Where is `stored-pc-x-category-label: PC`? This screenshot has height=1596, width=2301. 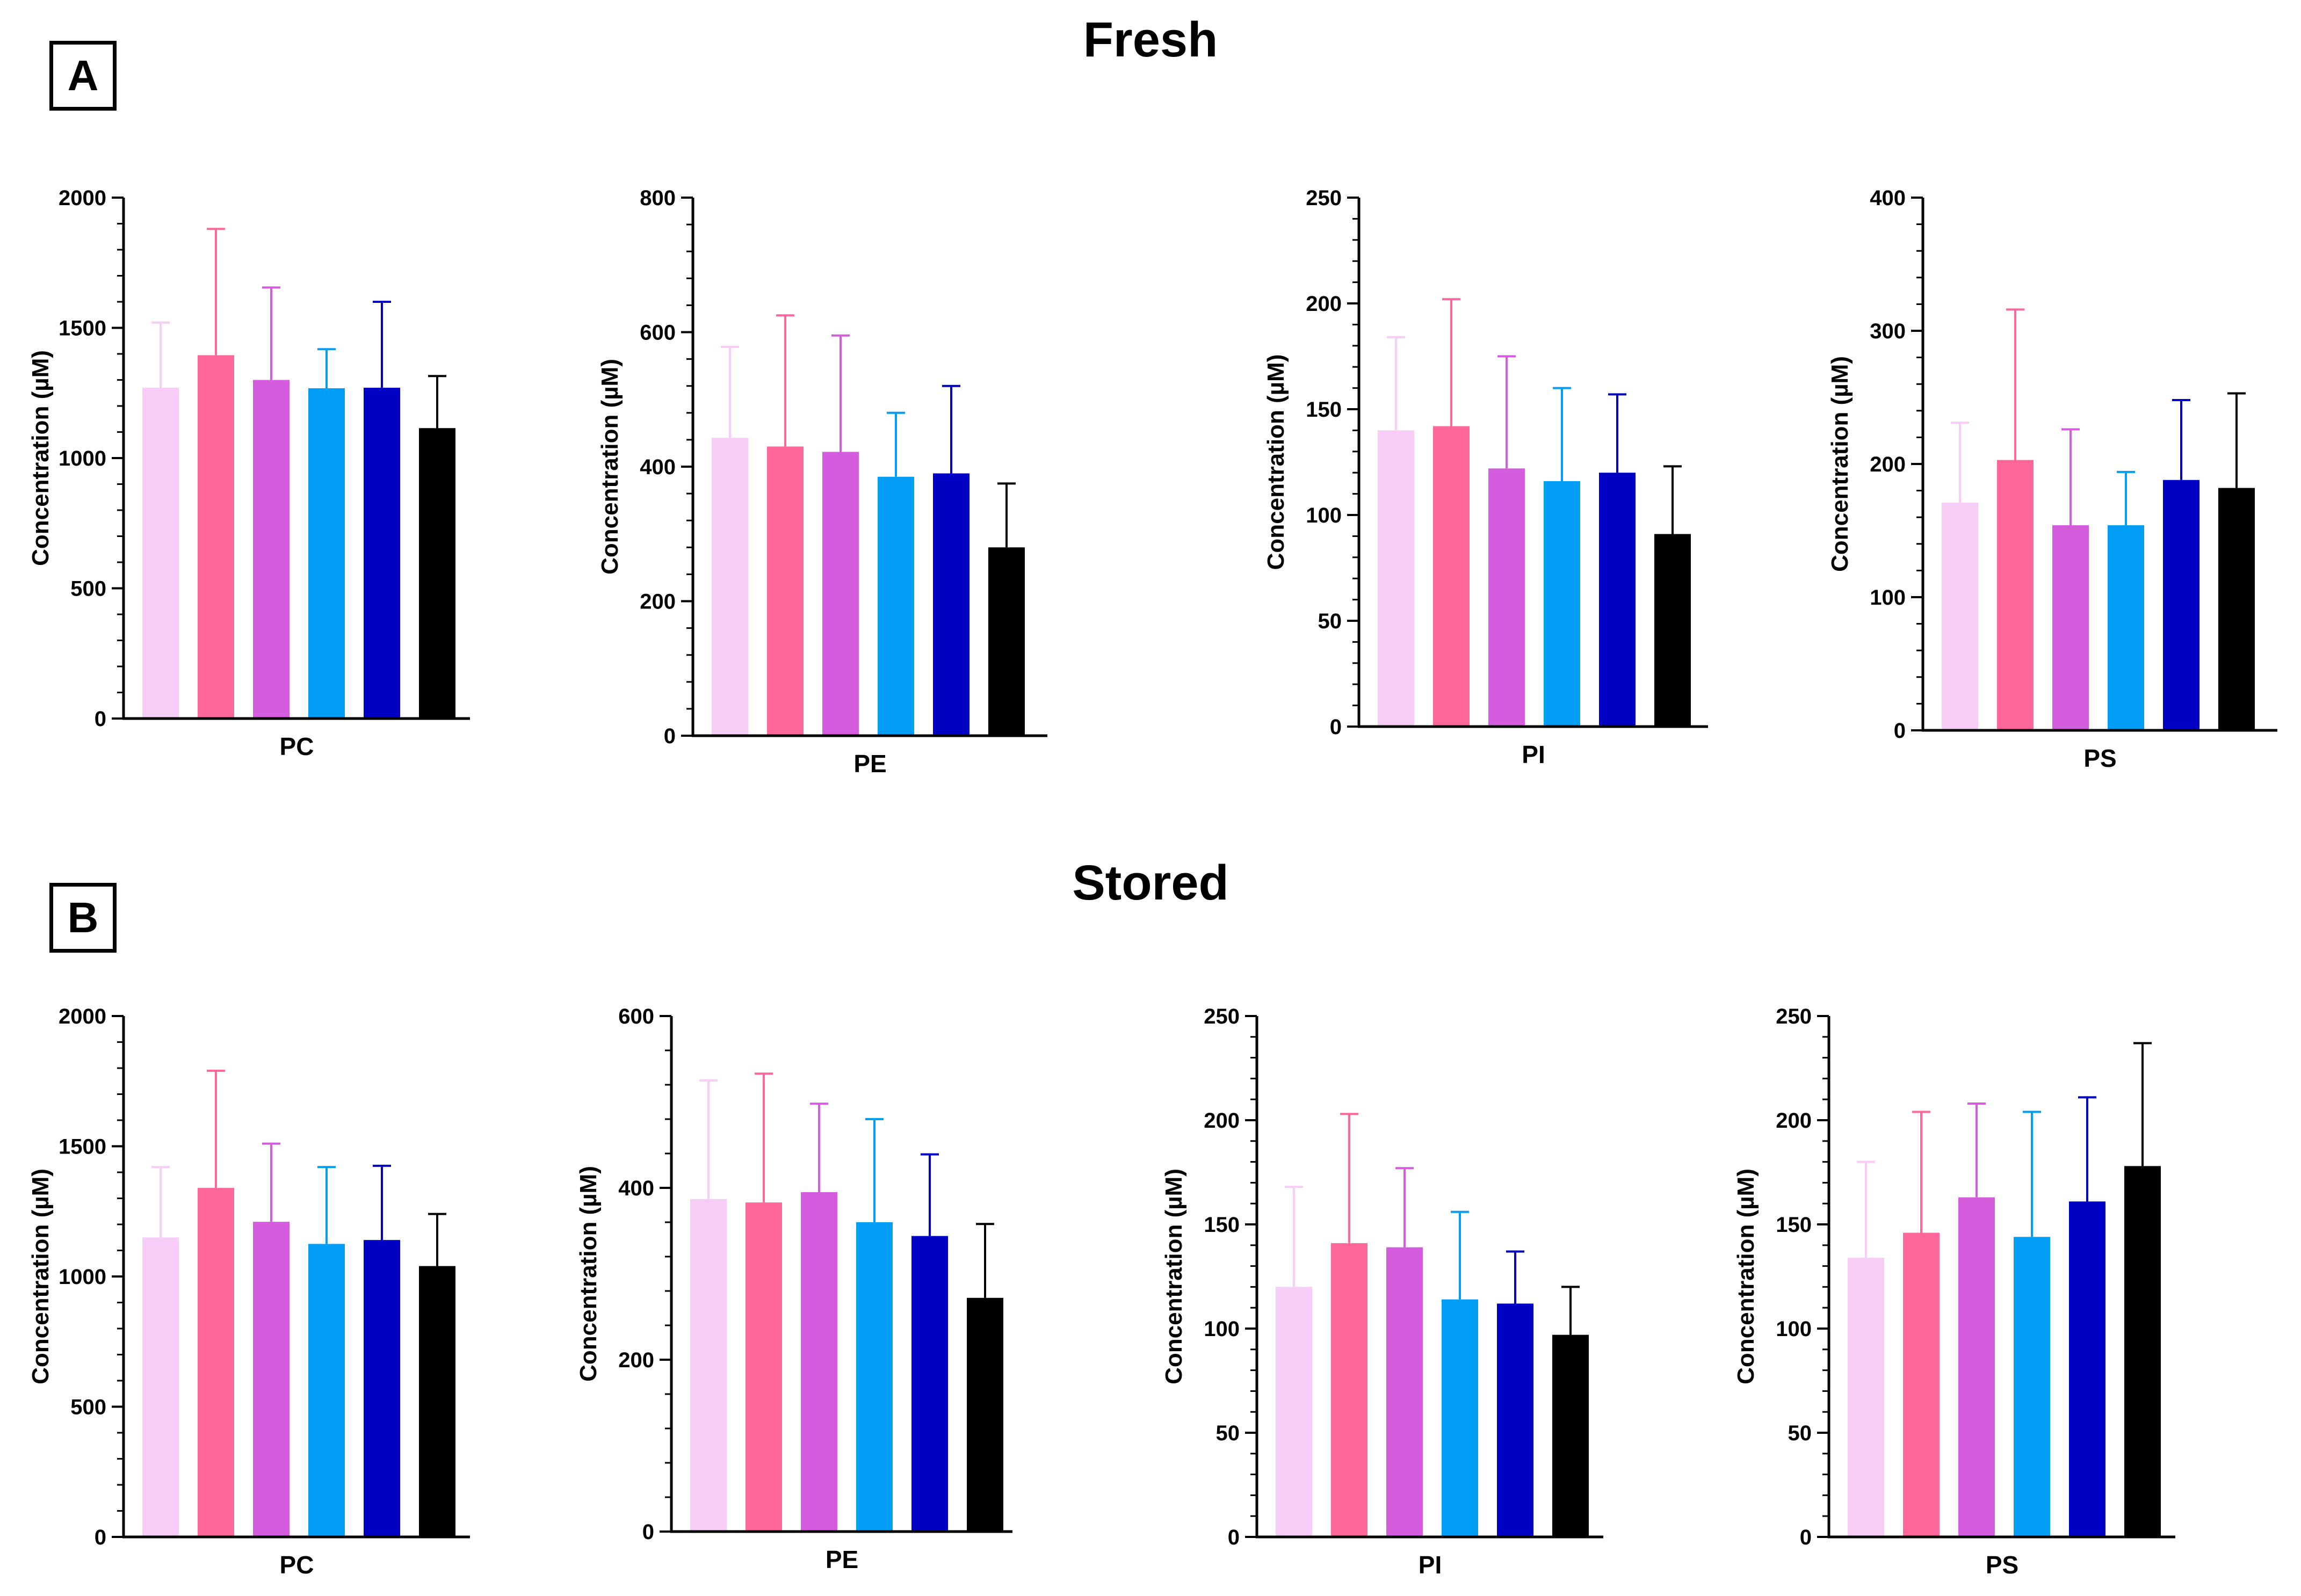 stored-pc-x-category-label: PC is located at coordinates (297, 1565).